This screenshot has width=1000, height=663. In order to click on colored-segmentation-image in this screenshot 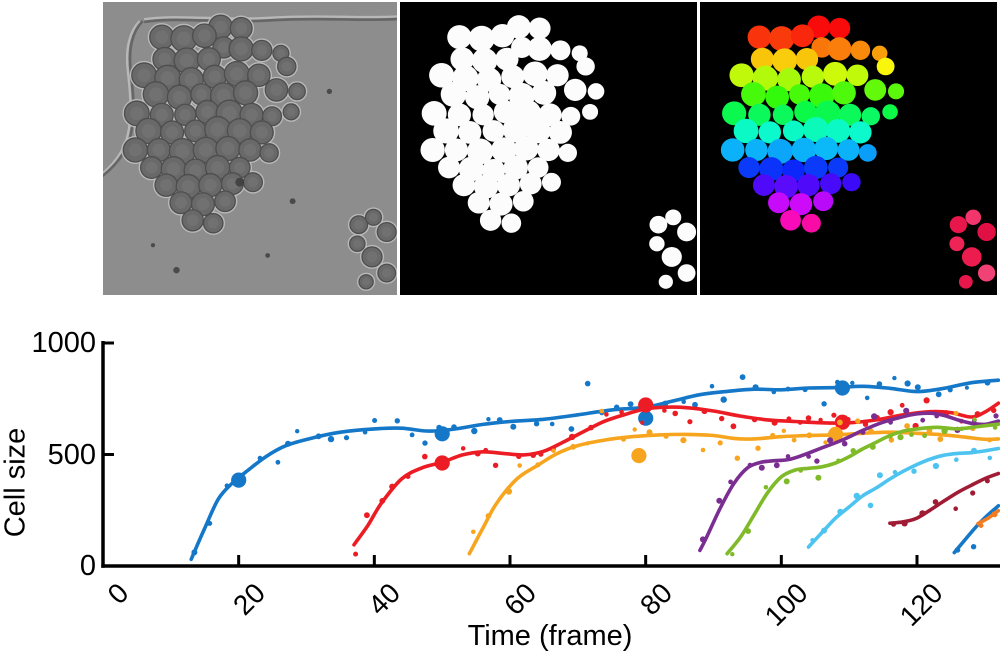, I will do `click(848, 148)`.